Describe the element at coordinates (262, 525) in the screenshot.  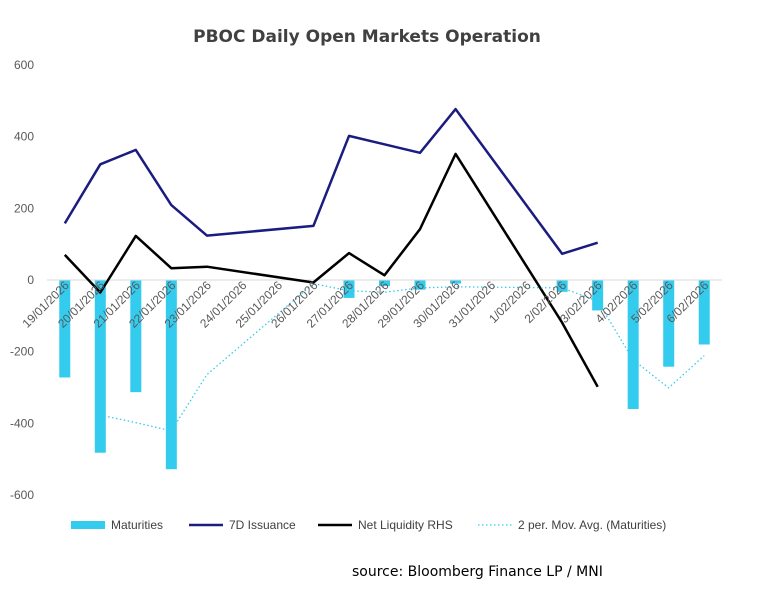
I see `legend-label: 7D Issuance` at that location.